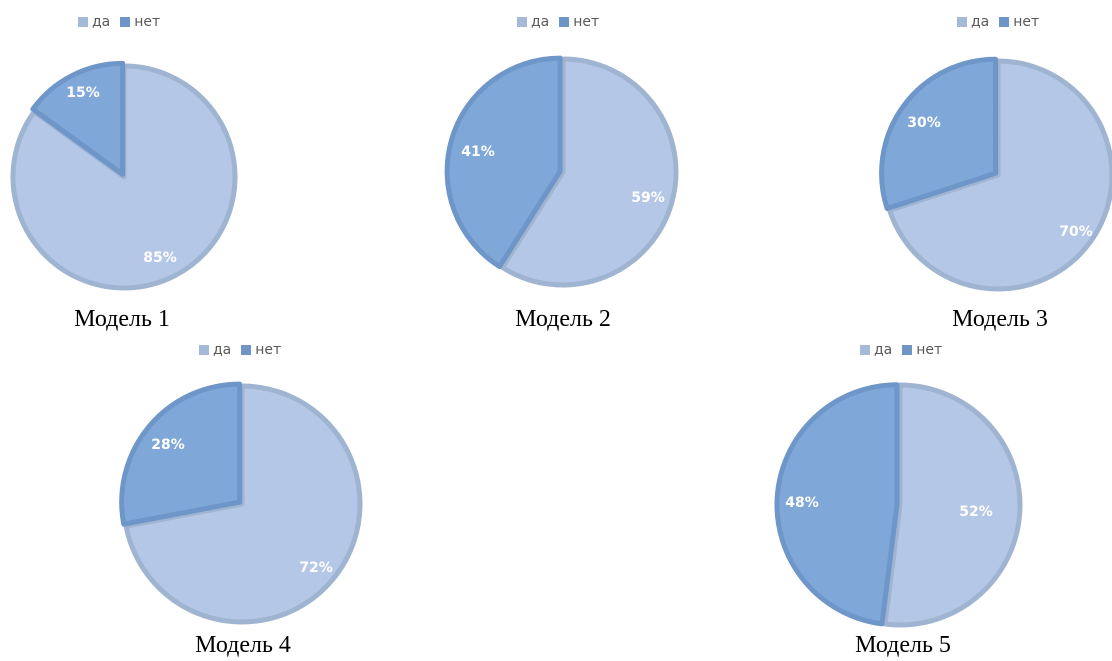 The height and width of the screenshot is (661, 1112). I want to click on slice-label-da: 72%, so click(316, 568).